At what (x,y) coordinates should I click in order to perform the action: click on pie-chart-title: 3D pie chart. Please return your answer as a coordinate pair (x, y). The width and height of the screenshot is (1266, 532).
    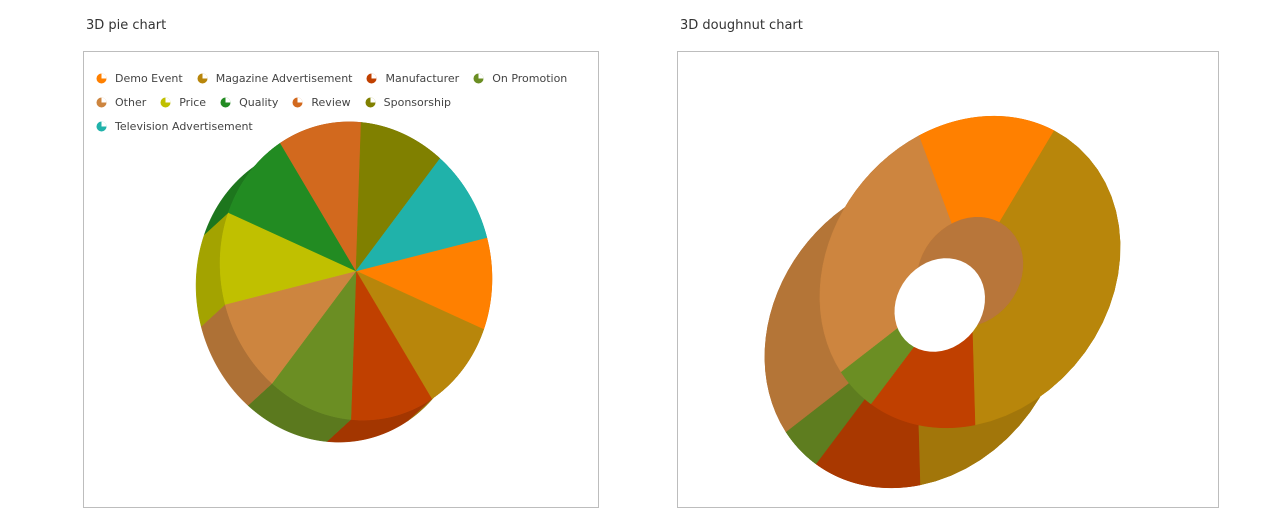
    Looking at the image, I should click on (126, 25).